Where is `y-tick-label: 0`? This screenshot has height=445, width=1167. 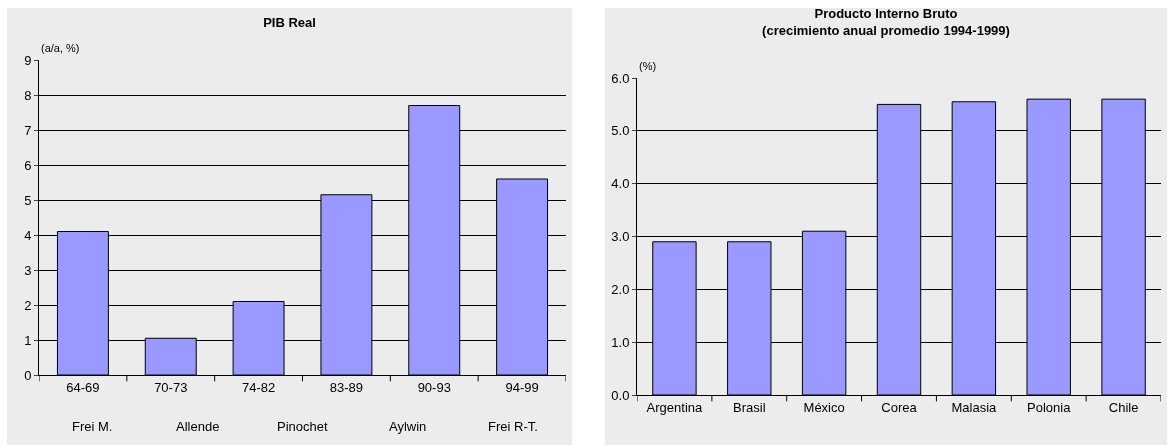 y-tick-label: 0 is located at coordinates (28, 375).